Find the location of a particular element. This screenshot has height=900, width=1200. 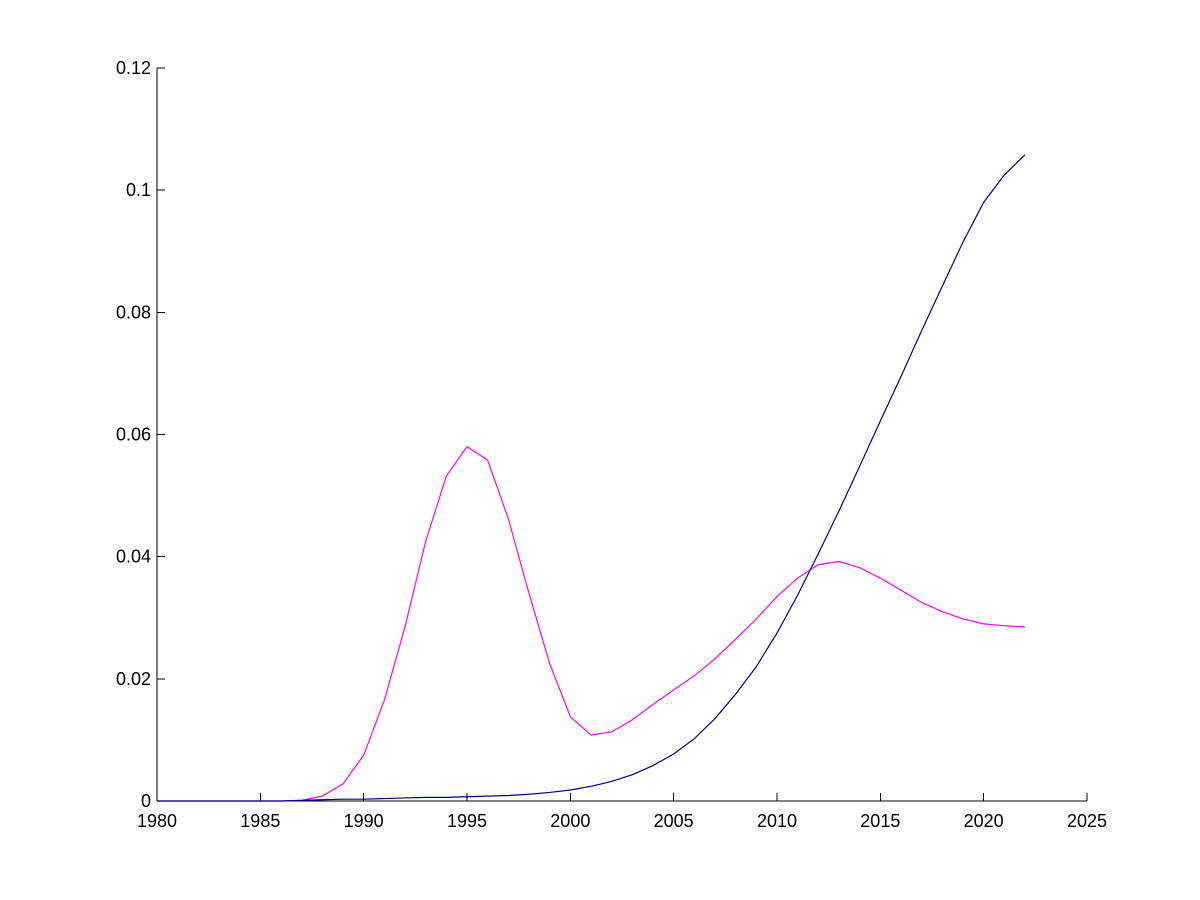

x-tick-label: 1995 is located at coordinates (467, 821).